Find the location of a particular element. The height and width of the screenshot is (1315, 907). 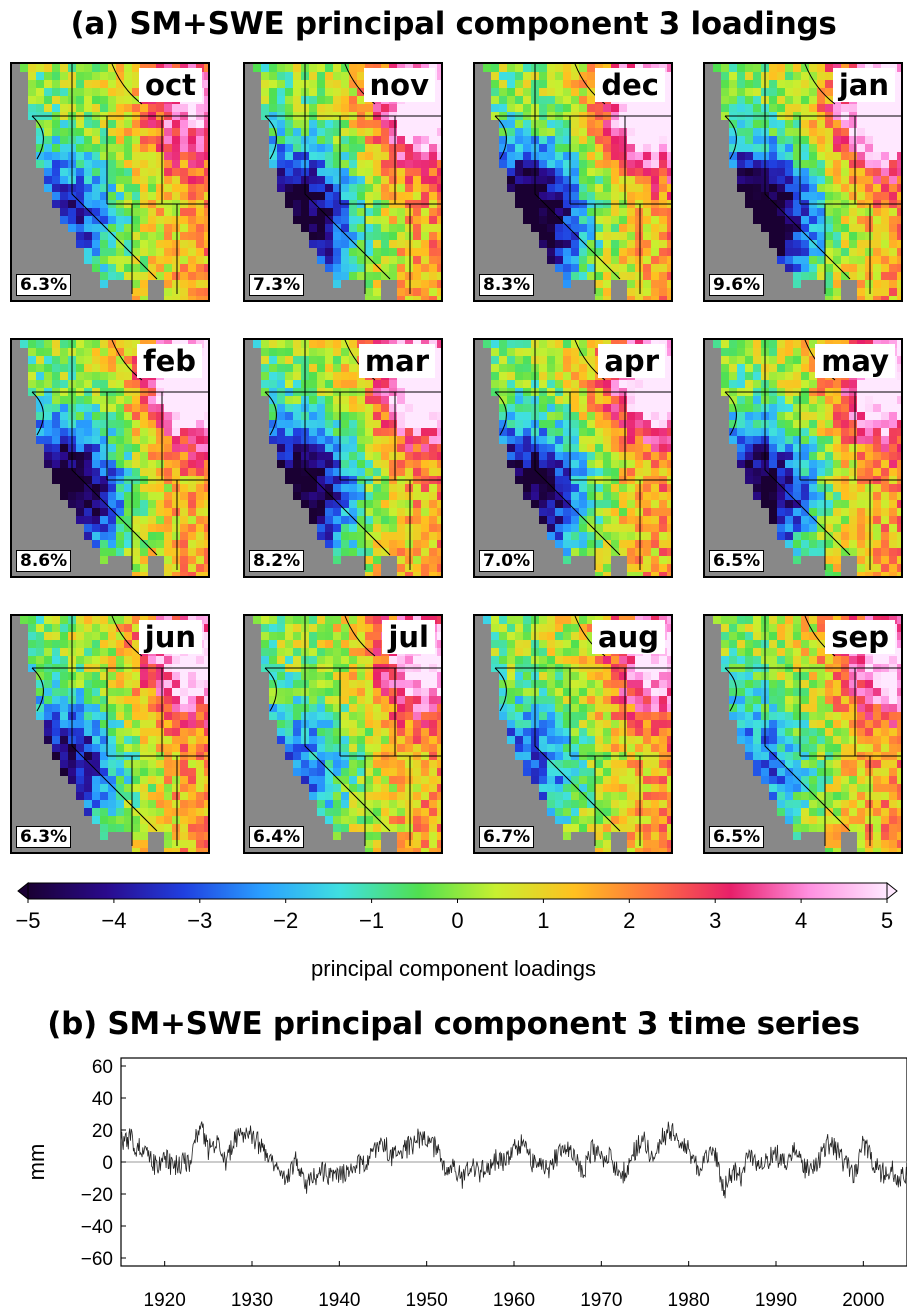

x-tick-label: 1960 is located at coordinates (514, 1300).